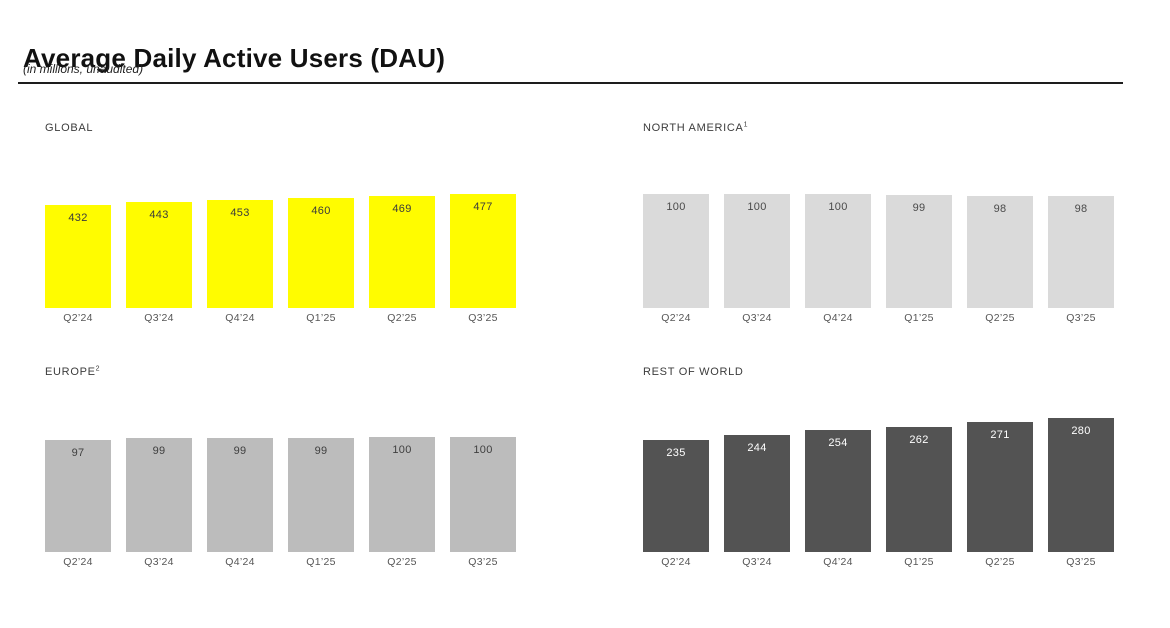  What do you see at coordinates (696, 127) in the screenshot?
I see `chart-title: NORTH AMERICA1` at bounding box center [696, 127].